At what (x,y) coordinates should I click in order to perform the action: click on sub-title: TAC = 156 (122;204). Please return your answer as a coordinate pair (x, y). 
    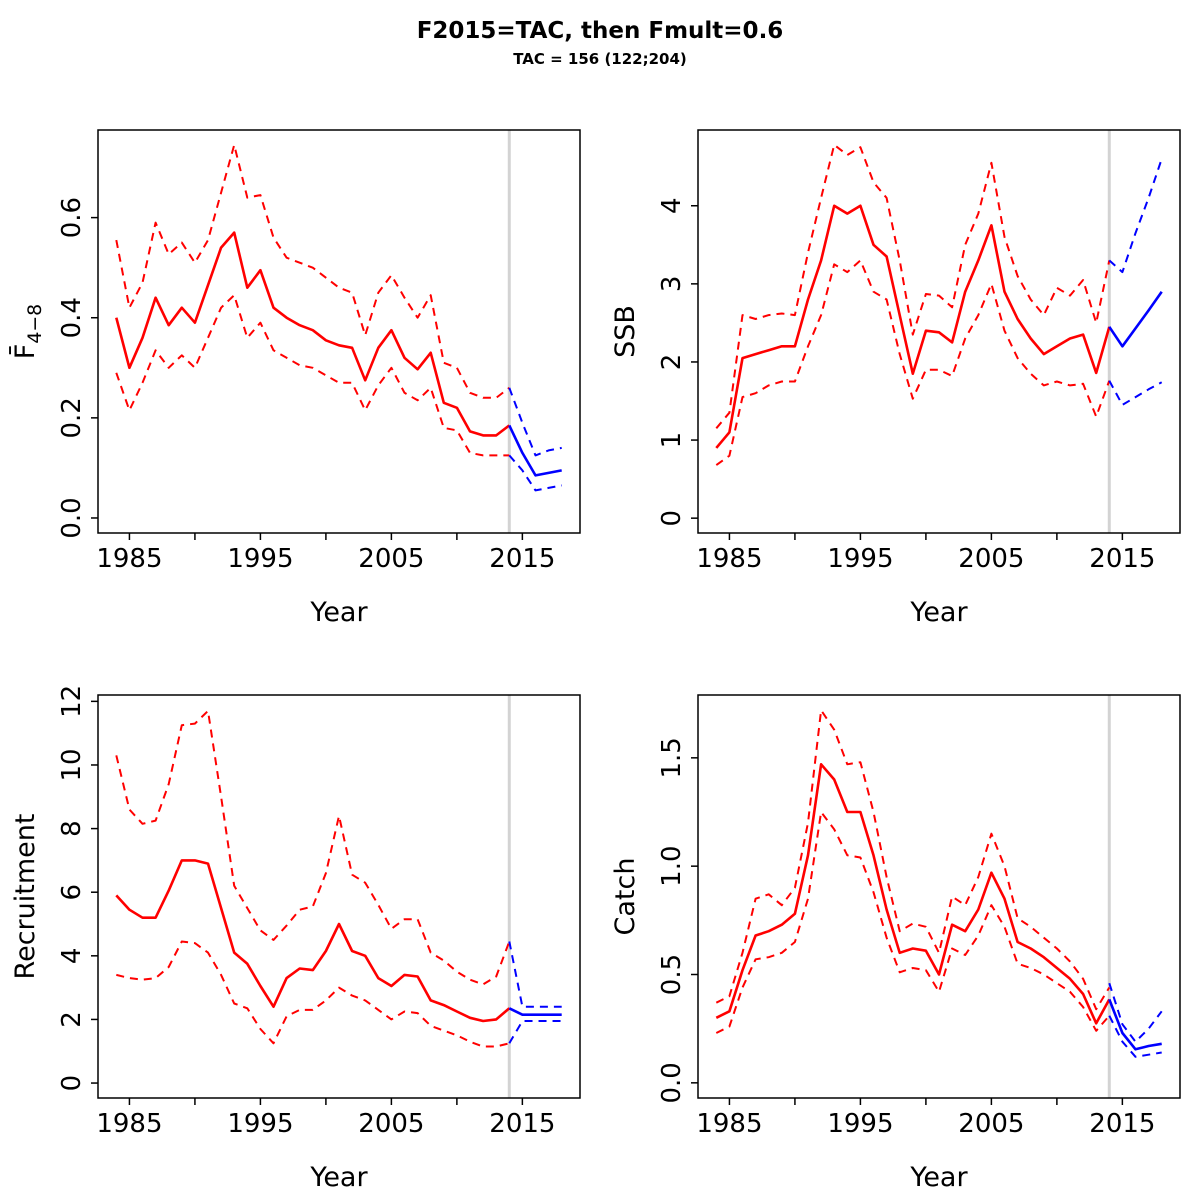
    Looking at the image, I should click on (600, 59).